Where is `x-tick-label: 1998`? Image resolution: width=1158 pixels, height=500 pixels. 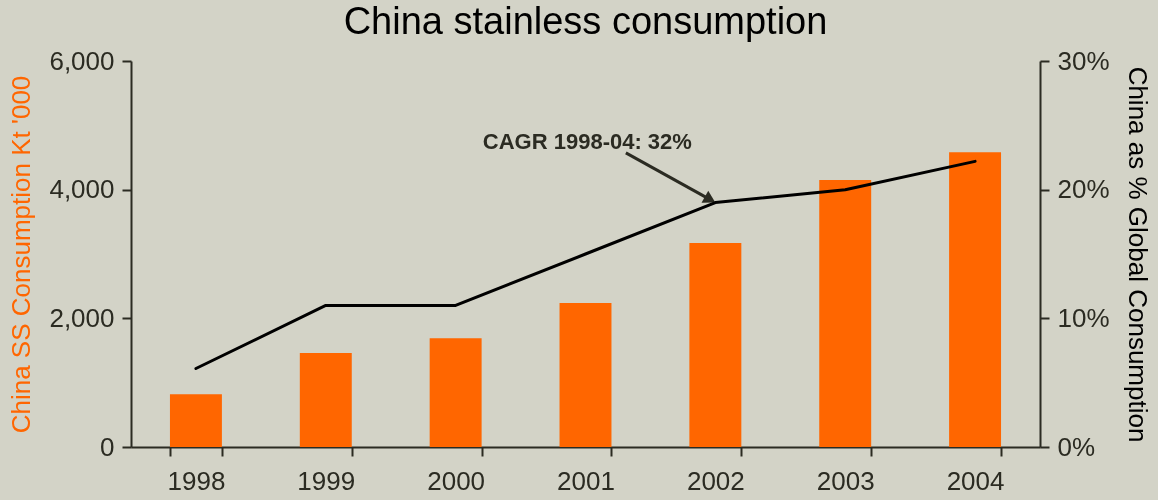
x-tick-label: 1998 is located at coordinates (196, 480).